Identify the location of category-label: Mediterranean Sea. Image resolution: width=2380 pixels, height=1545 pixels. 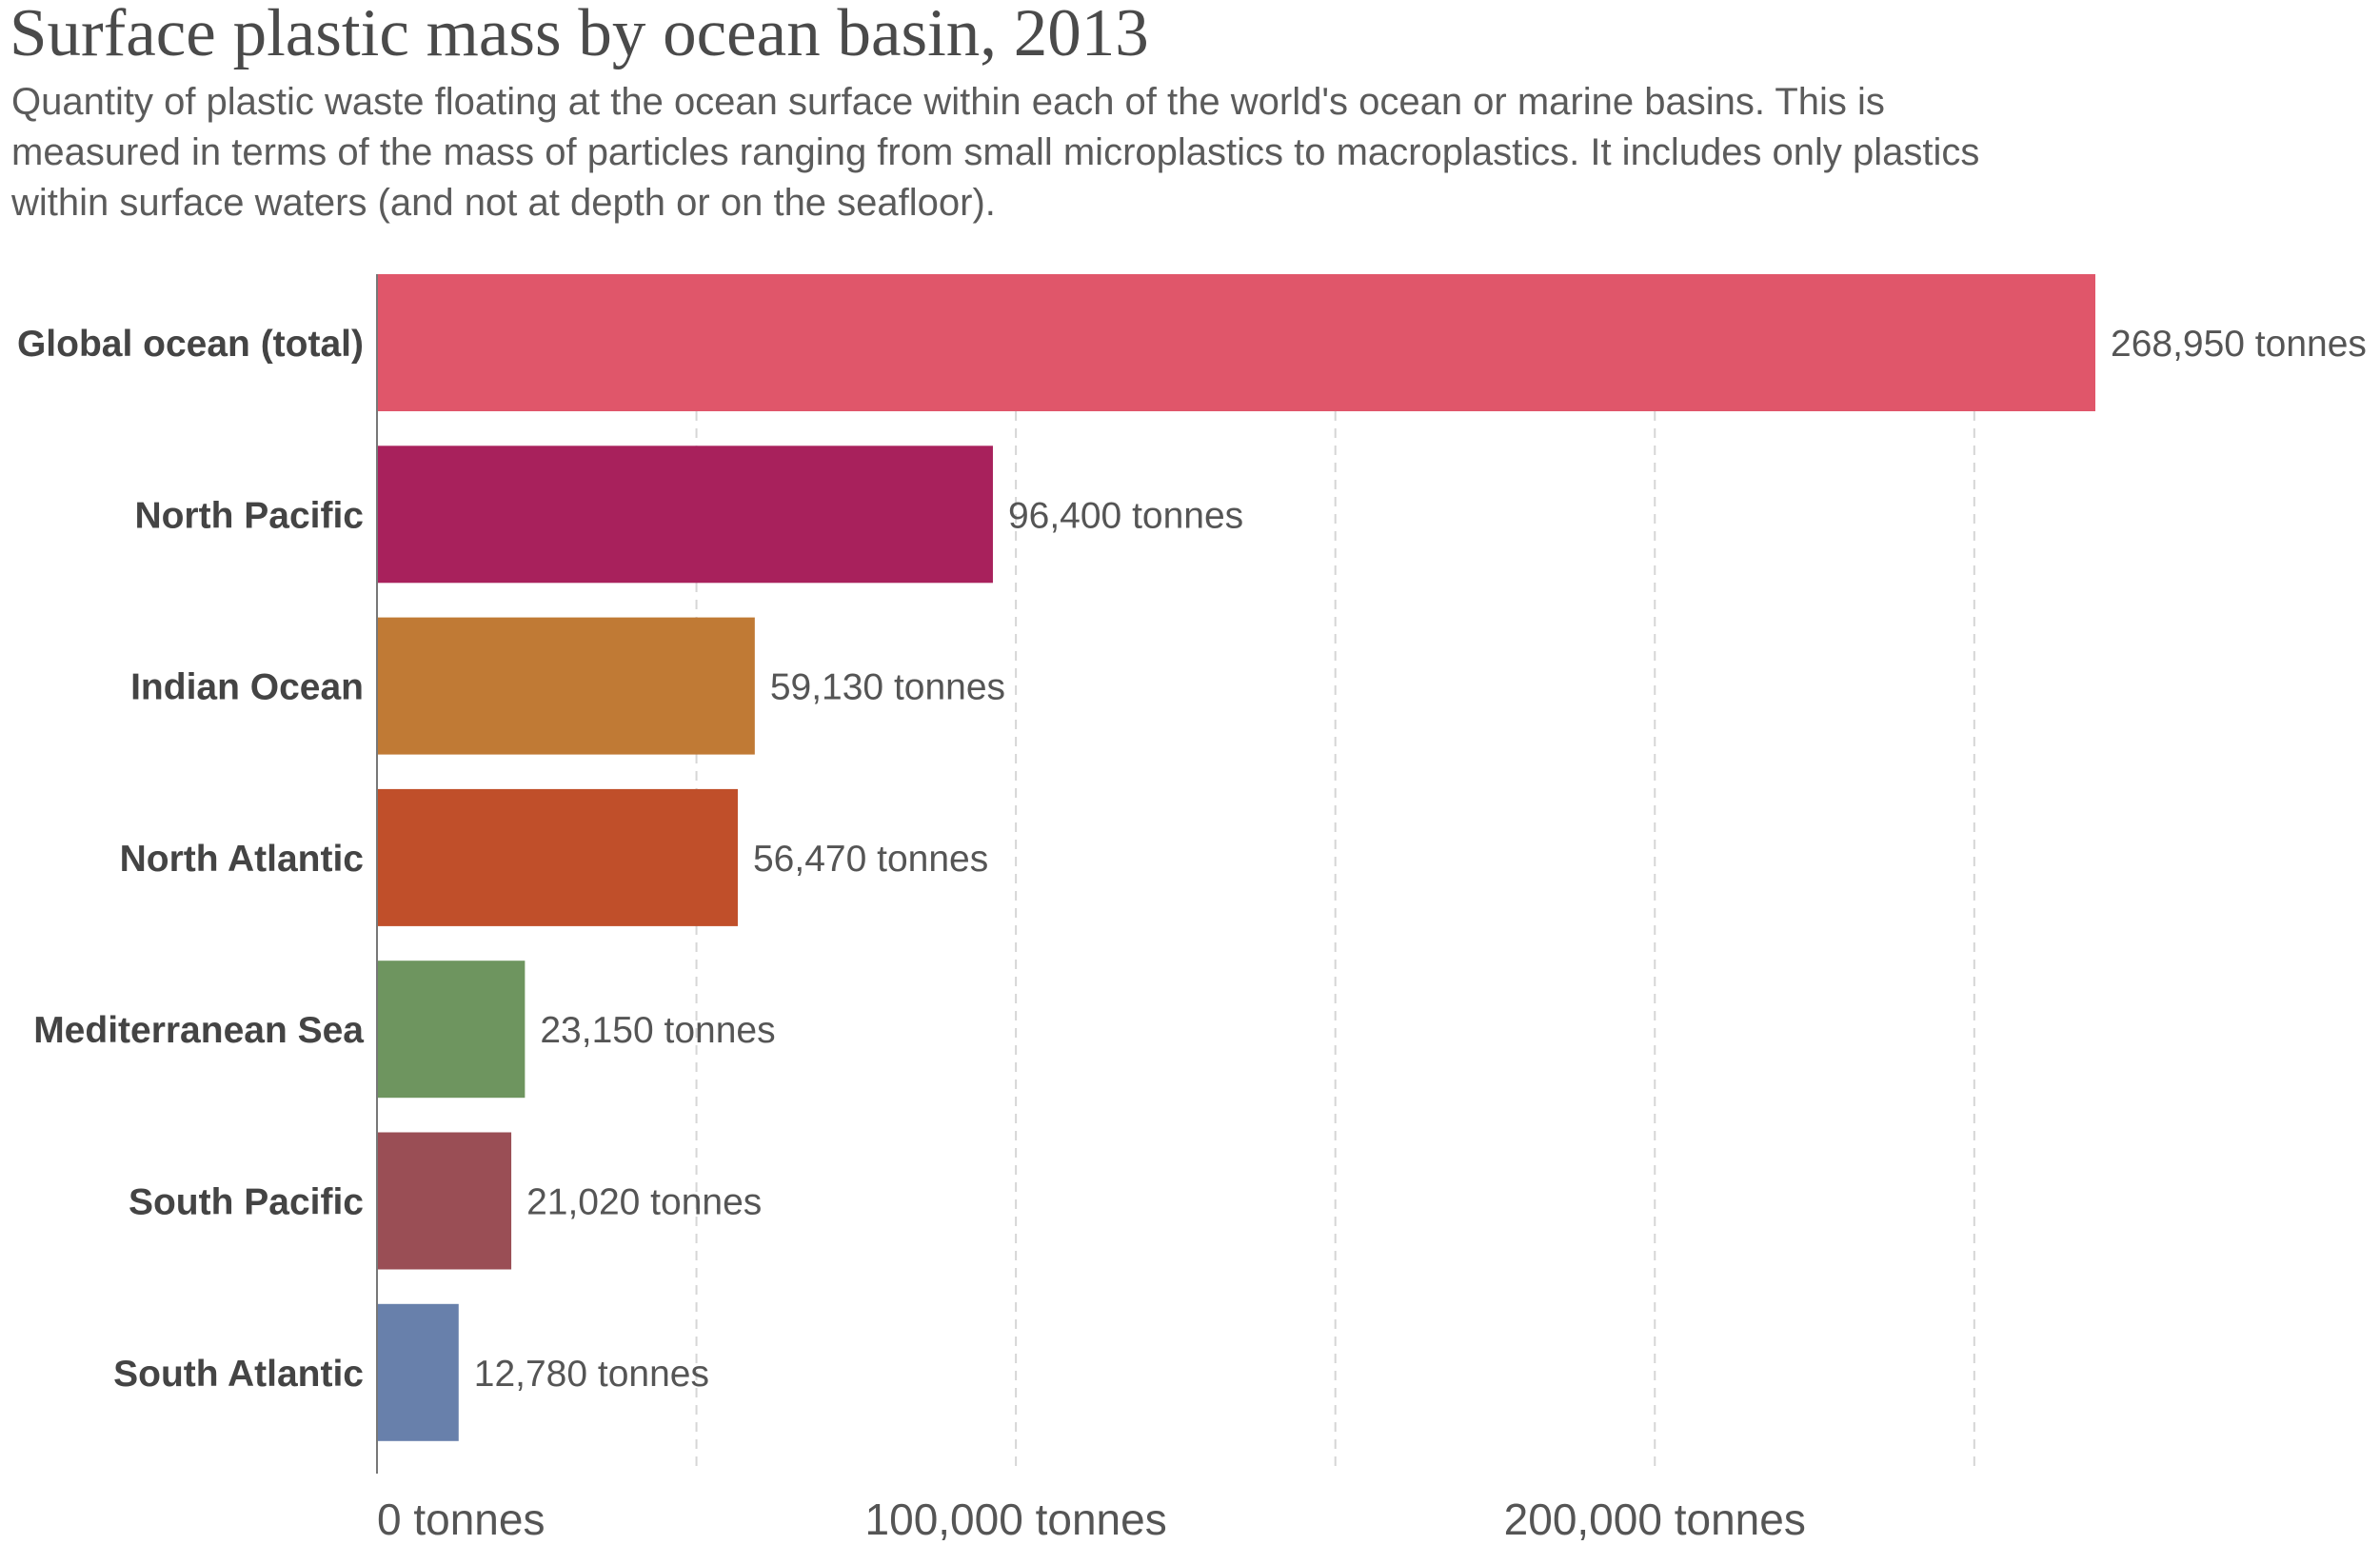
(198, 1030).